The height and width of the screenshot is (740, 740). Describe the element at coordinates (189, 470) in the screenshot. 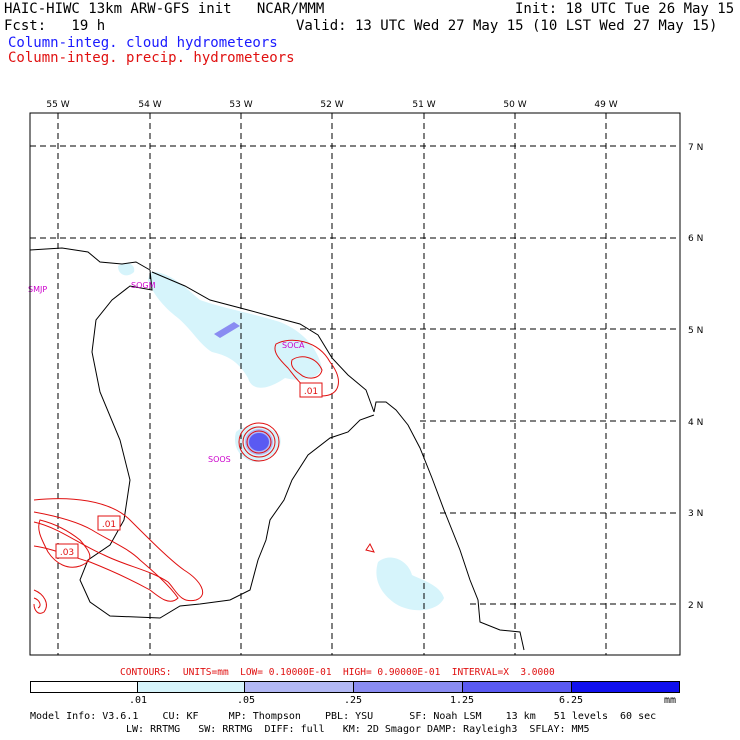

I see `contour-labels: .01 .01 .03` at that location.